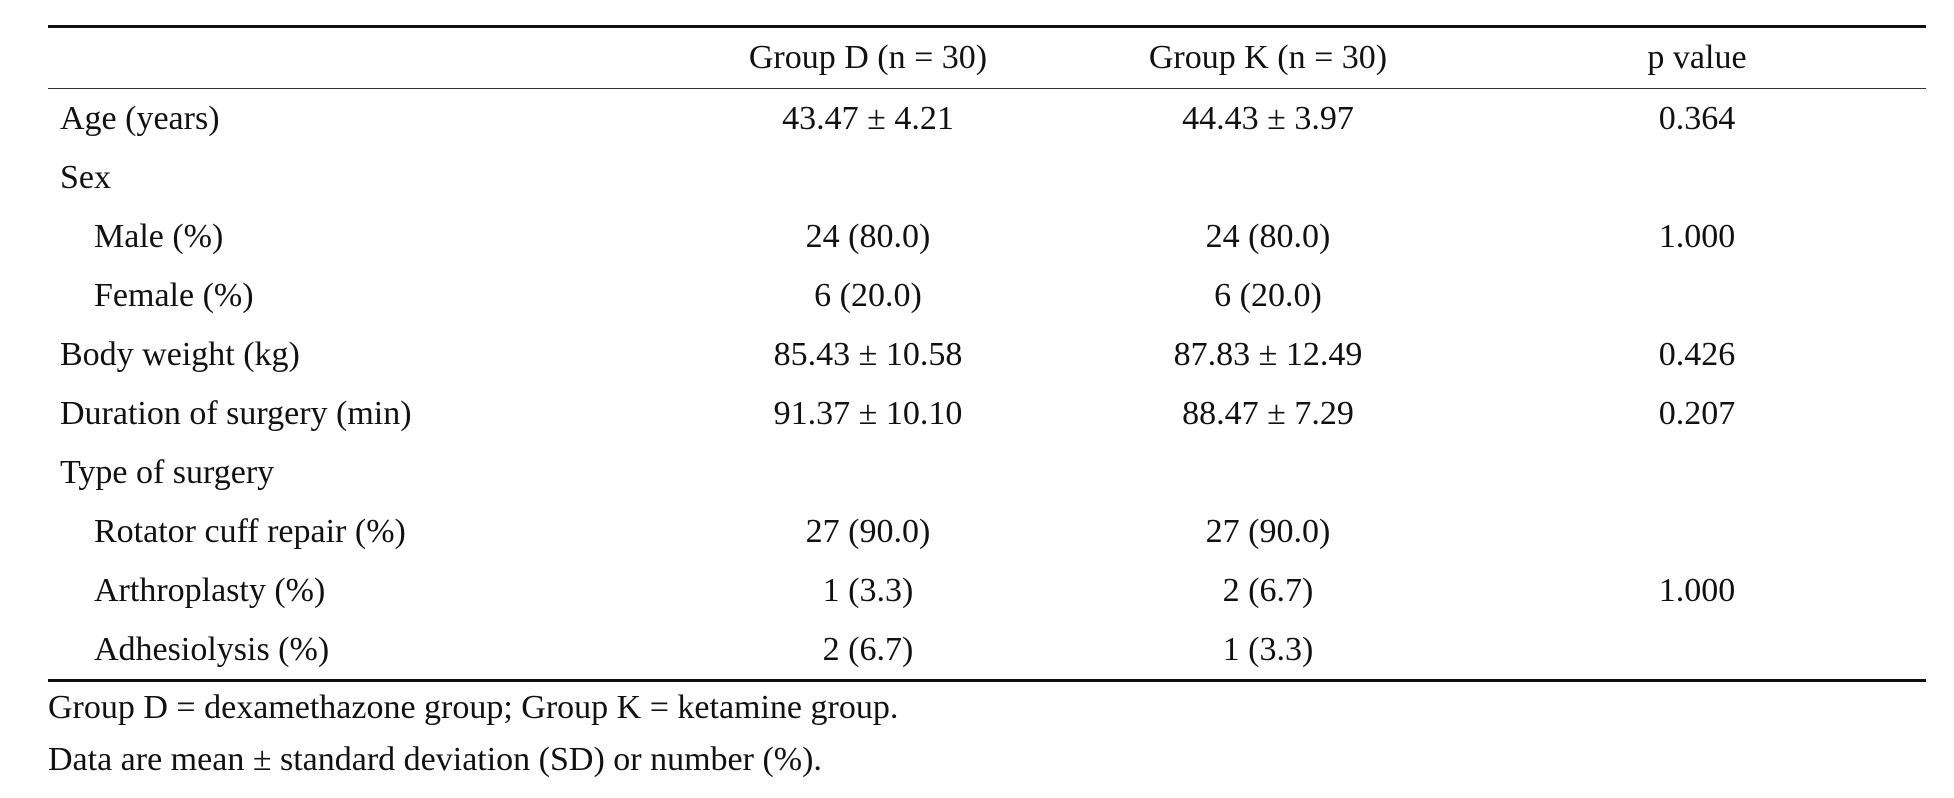 The width and height of the screenshot is (1954, 798). What do you see at coordinates (167, 472) in the screenshot?
I see `row-label: Type of surgery` at bounding box center [167, 472].